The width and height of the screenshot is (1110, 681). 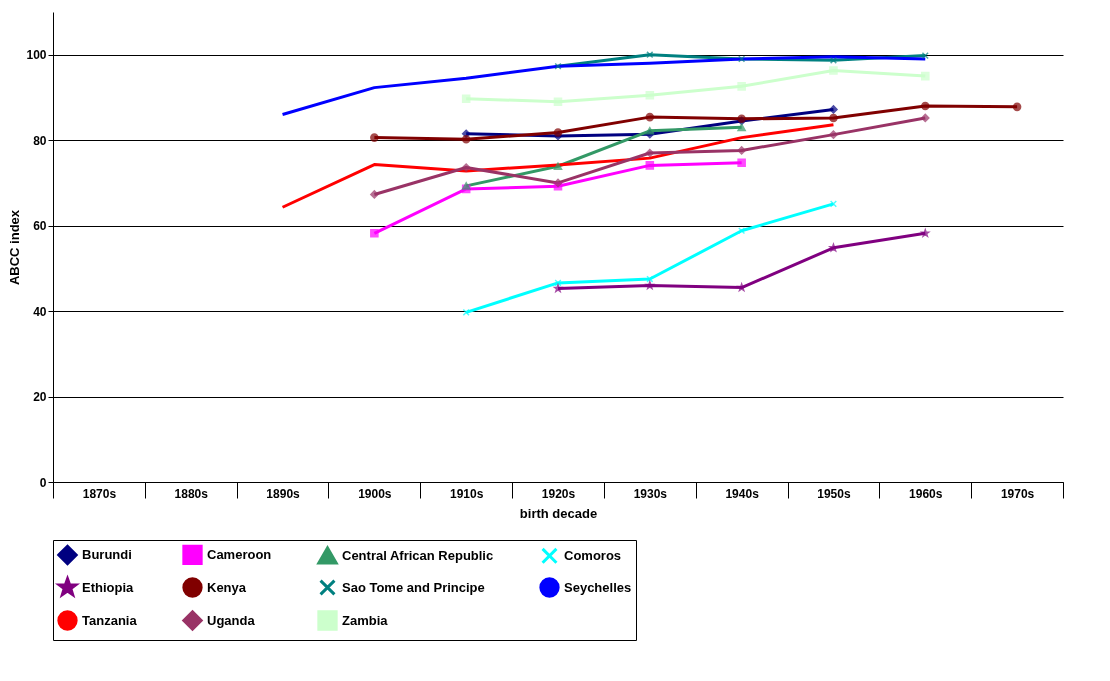 I want to click on x-tick-label: 1880s, so click(x=191, y=493).